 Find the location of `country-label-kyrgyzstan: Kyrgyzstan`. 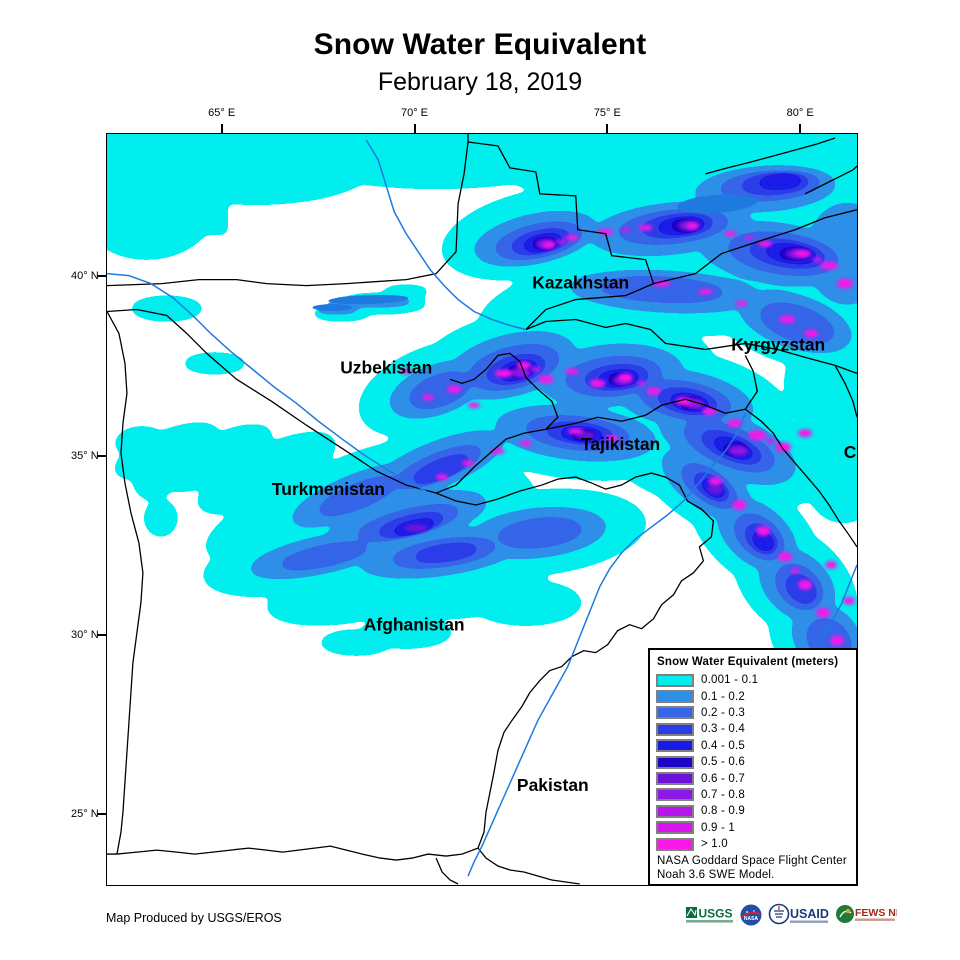

country-label-kyrgyzstan: Kyrgyzstan is located at coordinates (778, 344).